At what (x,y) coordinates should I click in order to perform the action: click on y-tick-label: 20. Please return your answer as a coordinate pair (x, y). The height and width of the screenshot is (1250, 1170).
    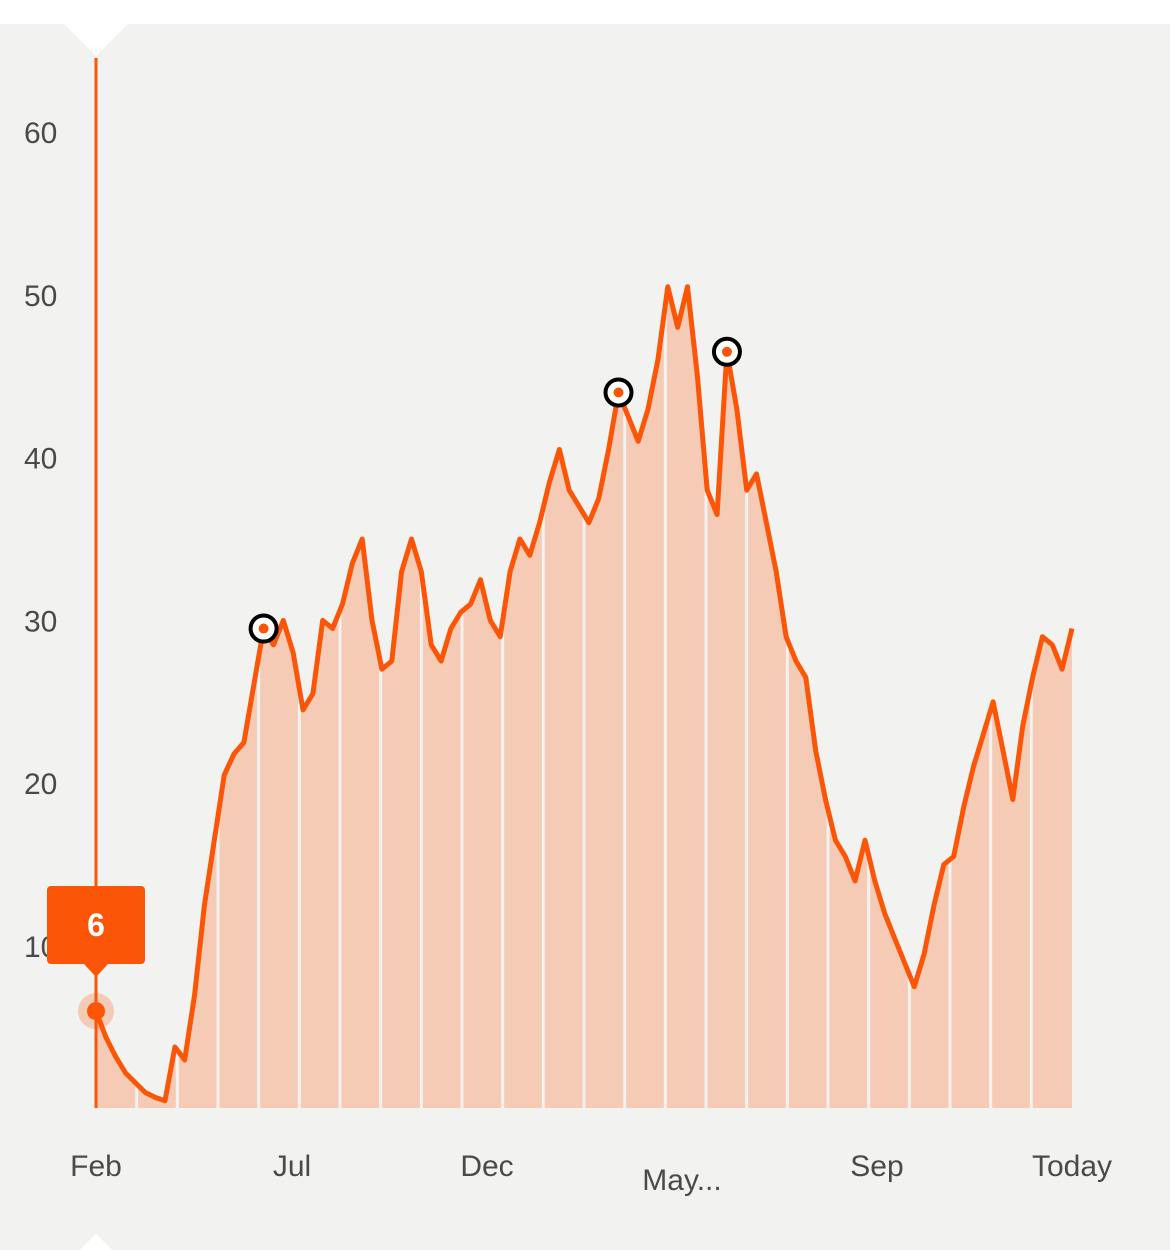
    Looking at the image, I should click on (40, 784).